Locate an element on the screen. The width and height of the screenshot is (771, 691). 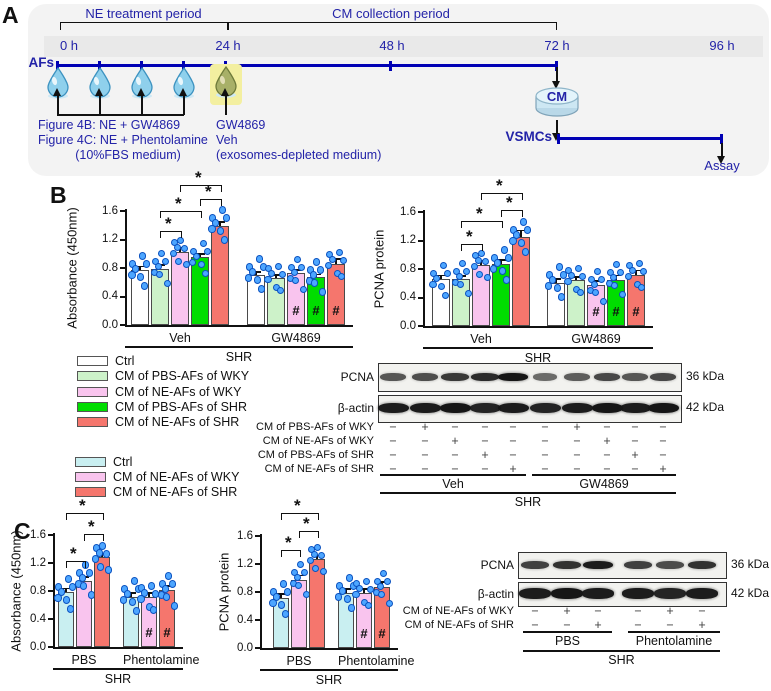
note-gw4869: GW4869 is located at coordinates (241, 125).